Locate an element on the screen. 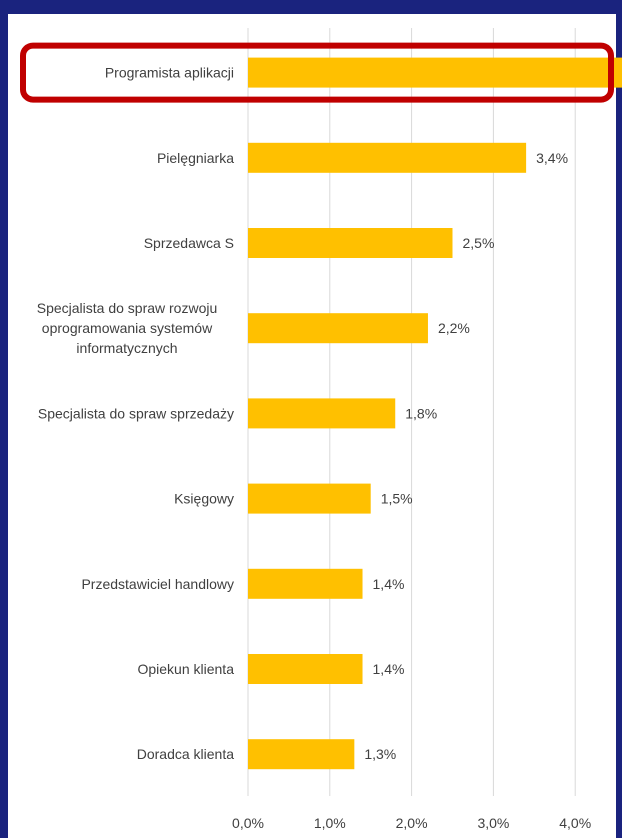 Image resolution: width=622 pixels, height=838 pixels. category-label: oprogramowania systemów is located at coordinates (127, 328).